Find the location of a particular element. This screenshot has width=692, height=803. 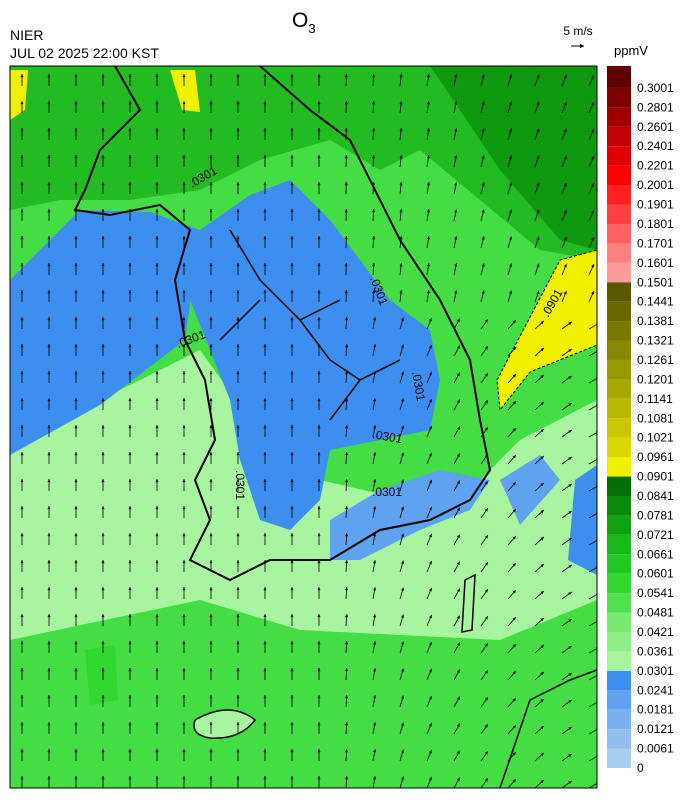

colorbar-label: 0.0061 is located at coordinates (655, 749).